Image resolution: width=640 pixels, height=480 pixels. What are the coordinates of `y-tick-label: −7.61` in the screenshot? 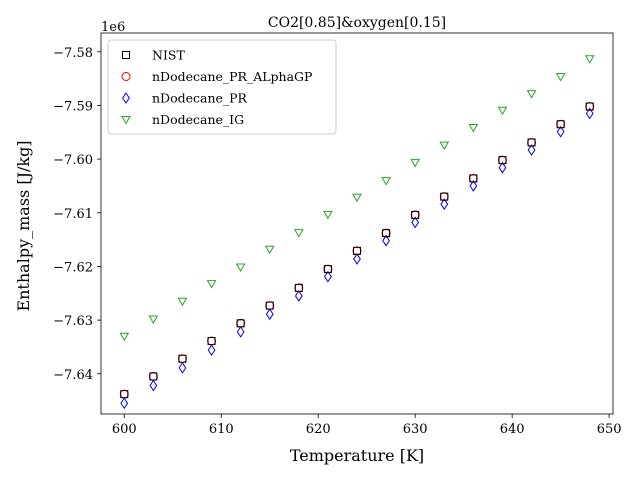 It's located at (73, 214).